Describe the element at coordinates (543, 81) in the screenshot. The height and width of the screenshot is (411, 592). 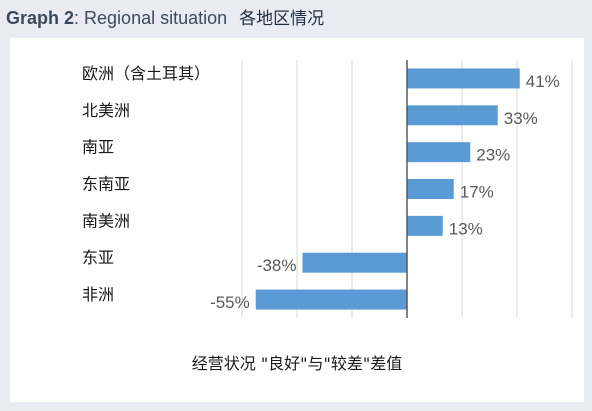
I see `value-label: 41%` at that location.